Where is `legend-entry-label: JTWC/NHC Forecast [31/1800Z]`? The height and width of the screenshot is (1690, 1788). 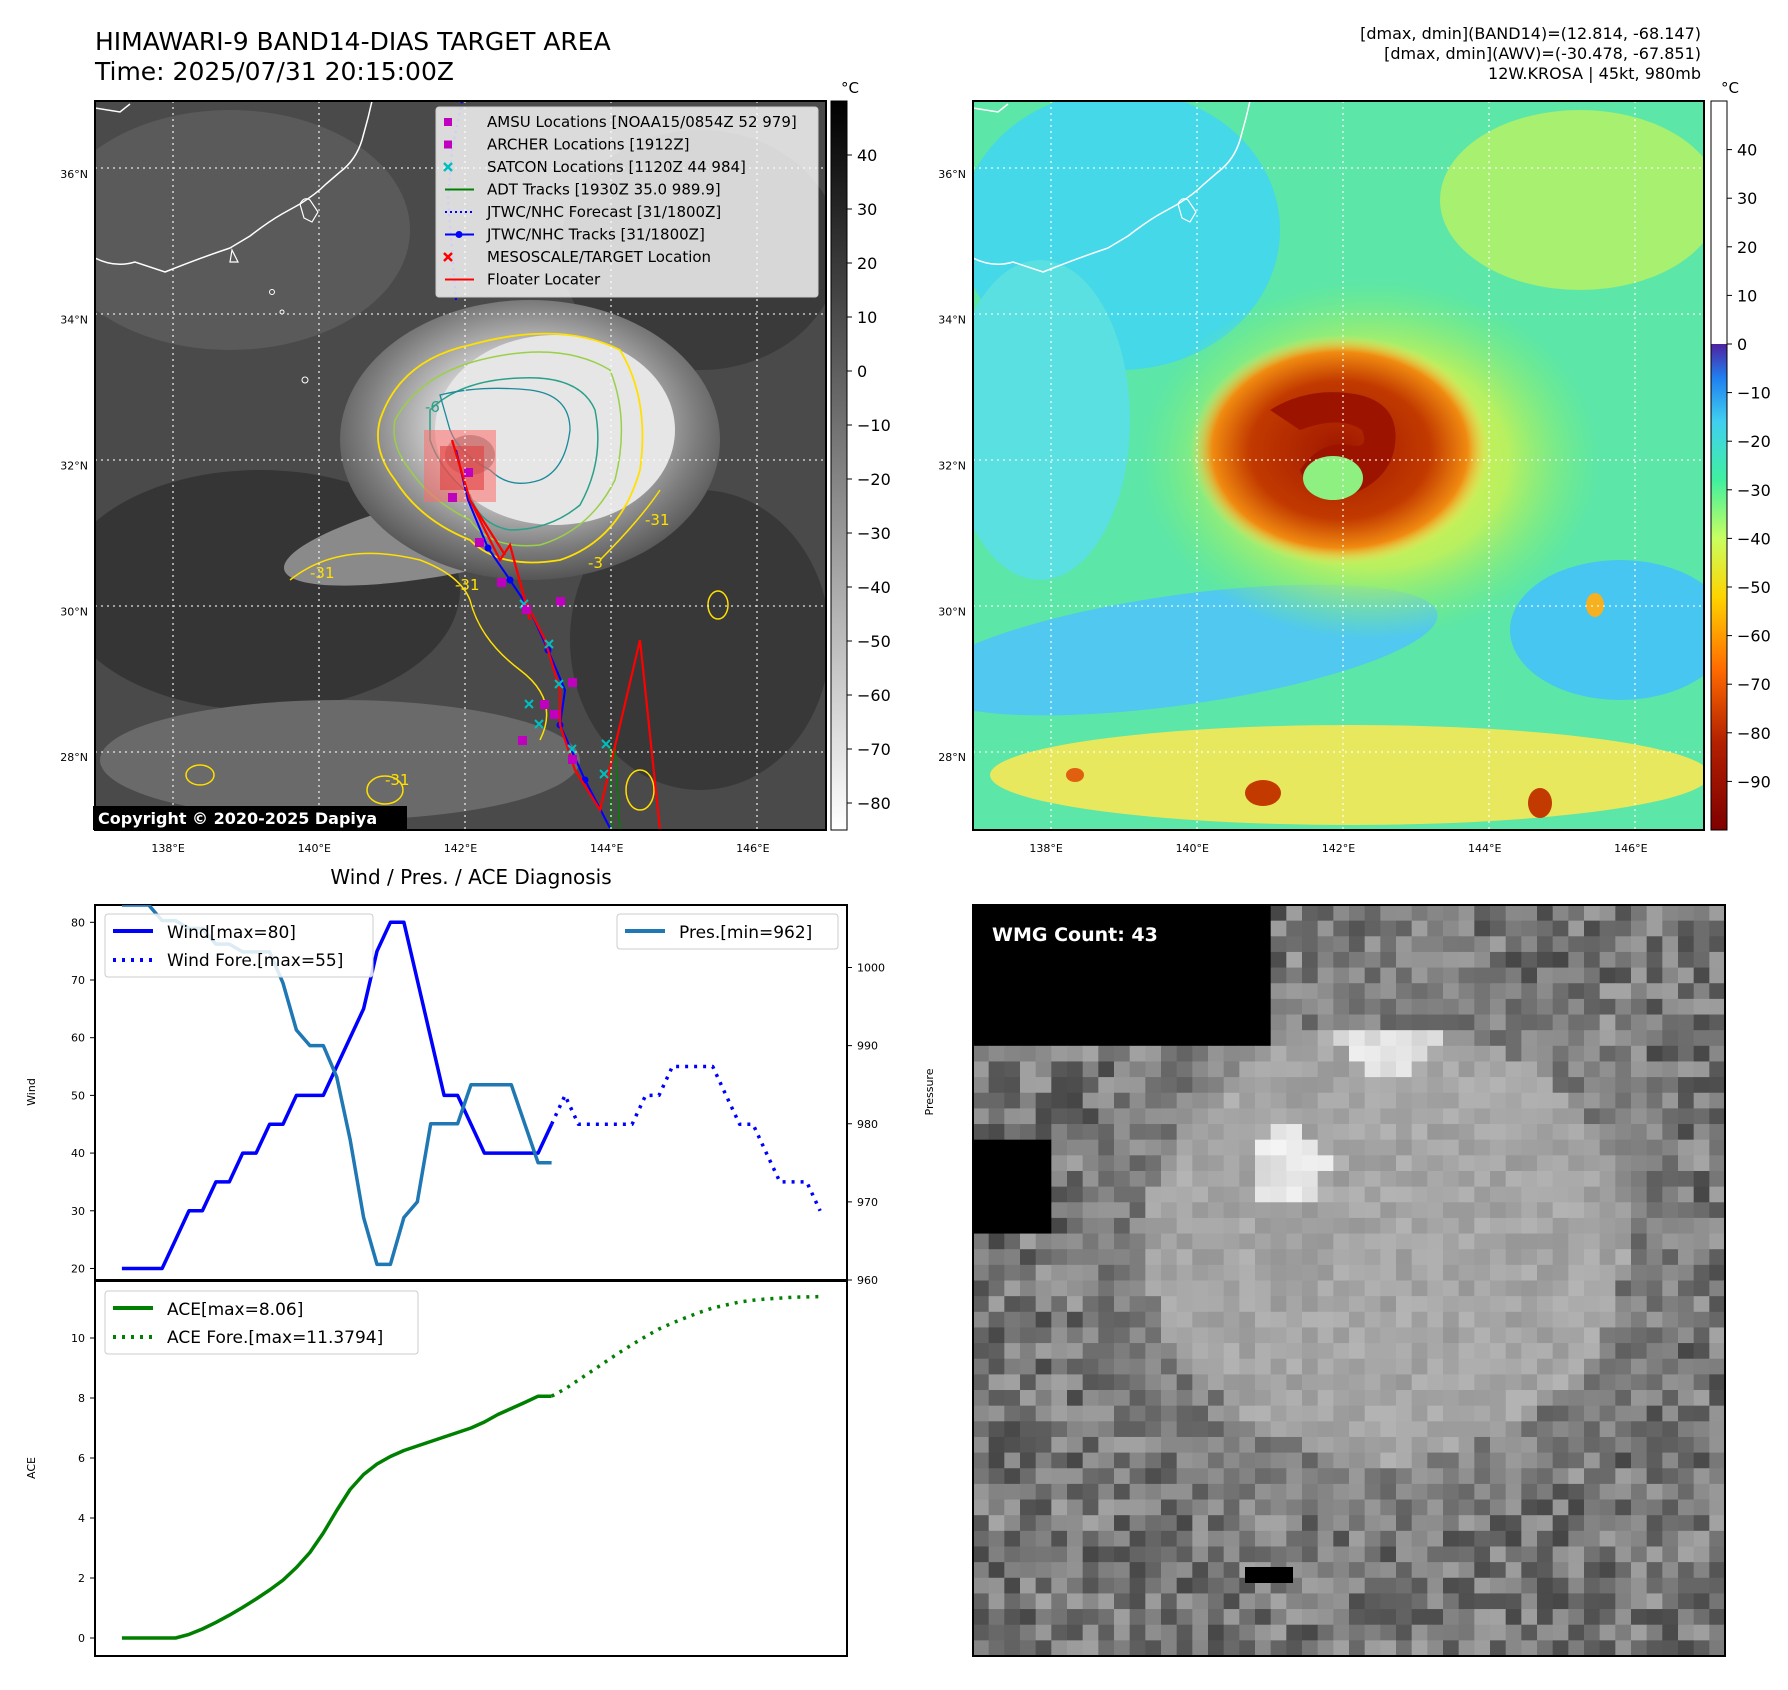 legend-entry-label: JTWC/NHC Forecast [31/1800Z] is located at coordinates (603, 212).